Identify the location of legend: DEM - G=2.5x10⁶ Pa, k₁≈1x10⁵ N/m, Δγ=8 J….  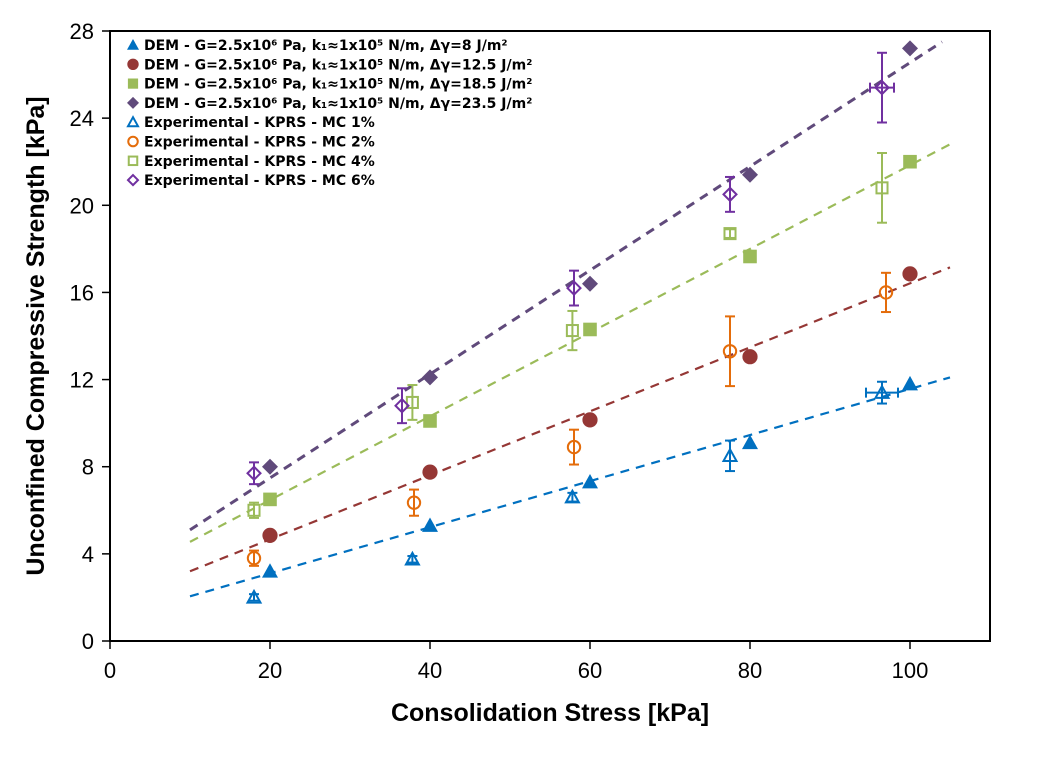
(329, 113).